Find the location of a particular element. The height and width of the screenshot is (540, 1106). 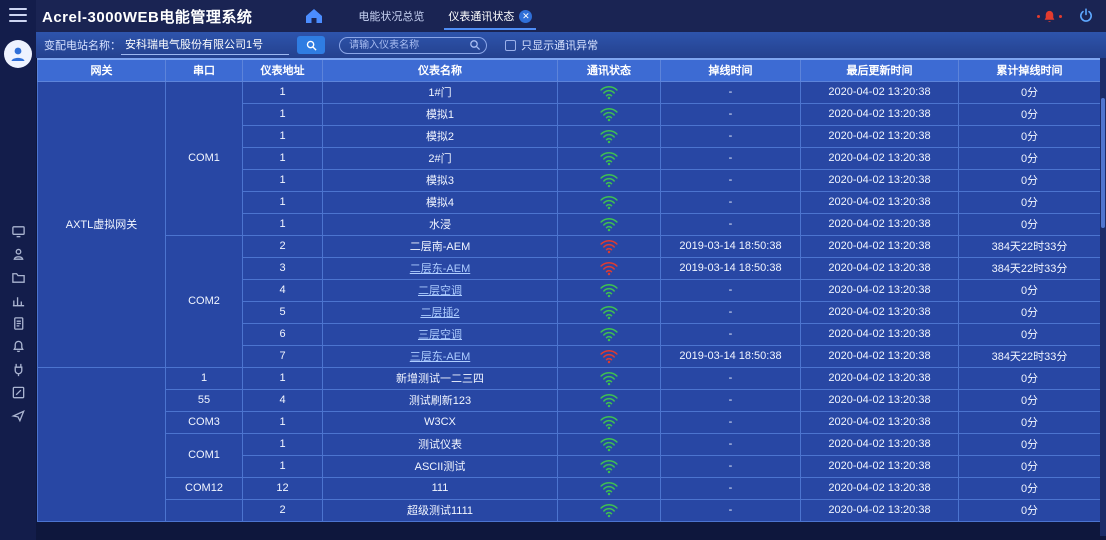

meter-name-cell: 模拟3 is located at coordinates (440, 180).